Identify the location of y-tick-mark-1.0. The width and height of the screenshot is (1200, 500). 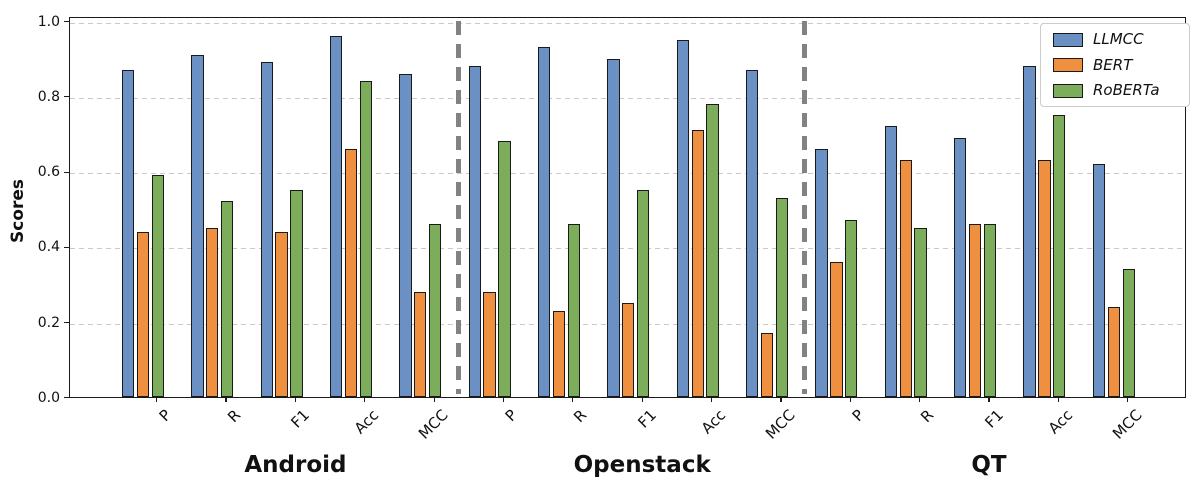
(66, 22).